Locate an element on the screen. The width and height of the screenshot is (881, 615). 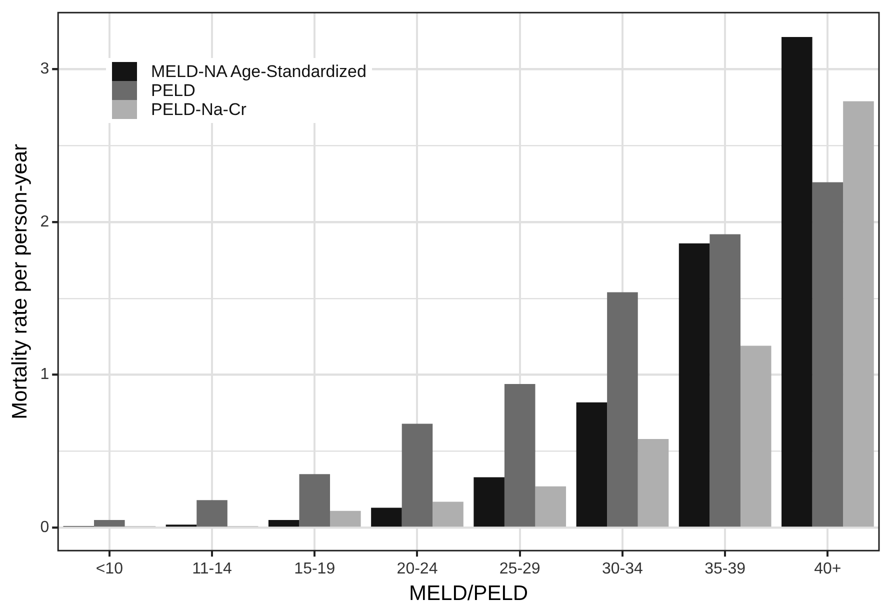
x-tick-label: <10 is located at coordinates (110, 569).